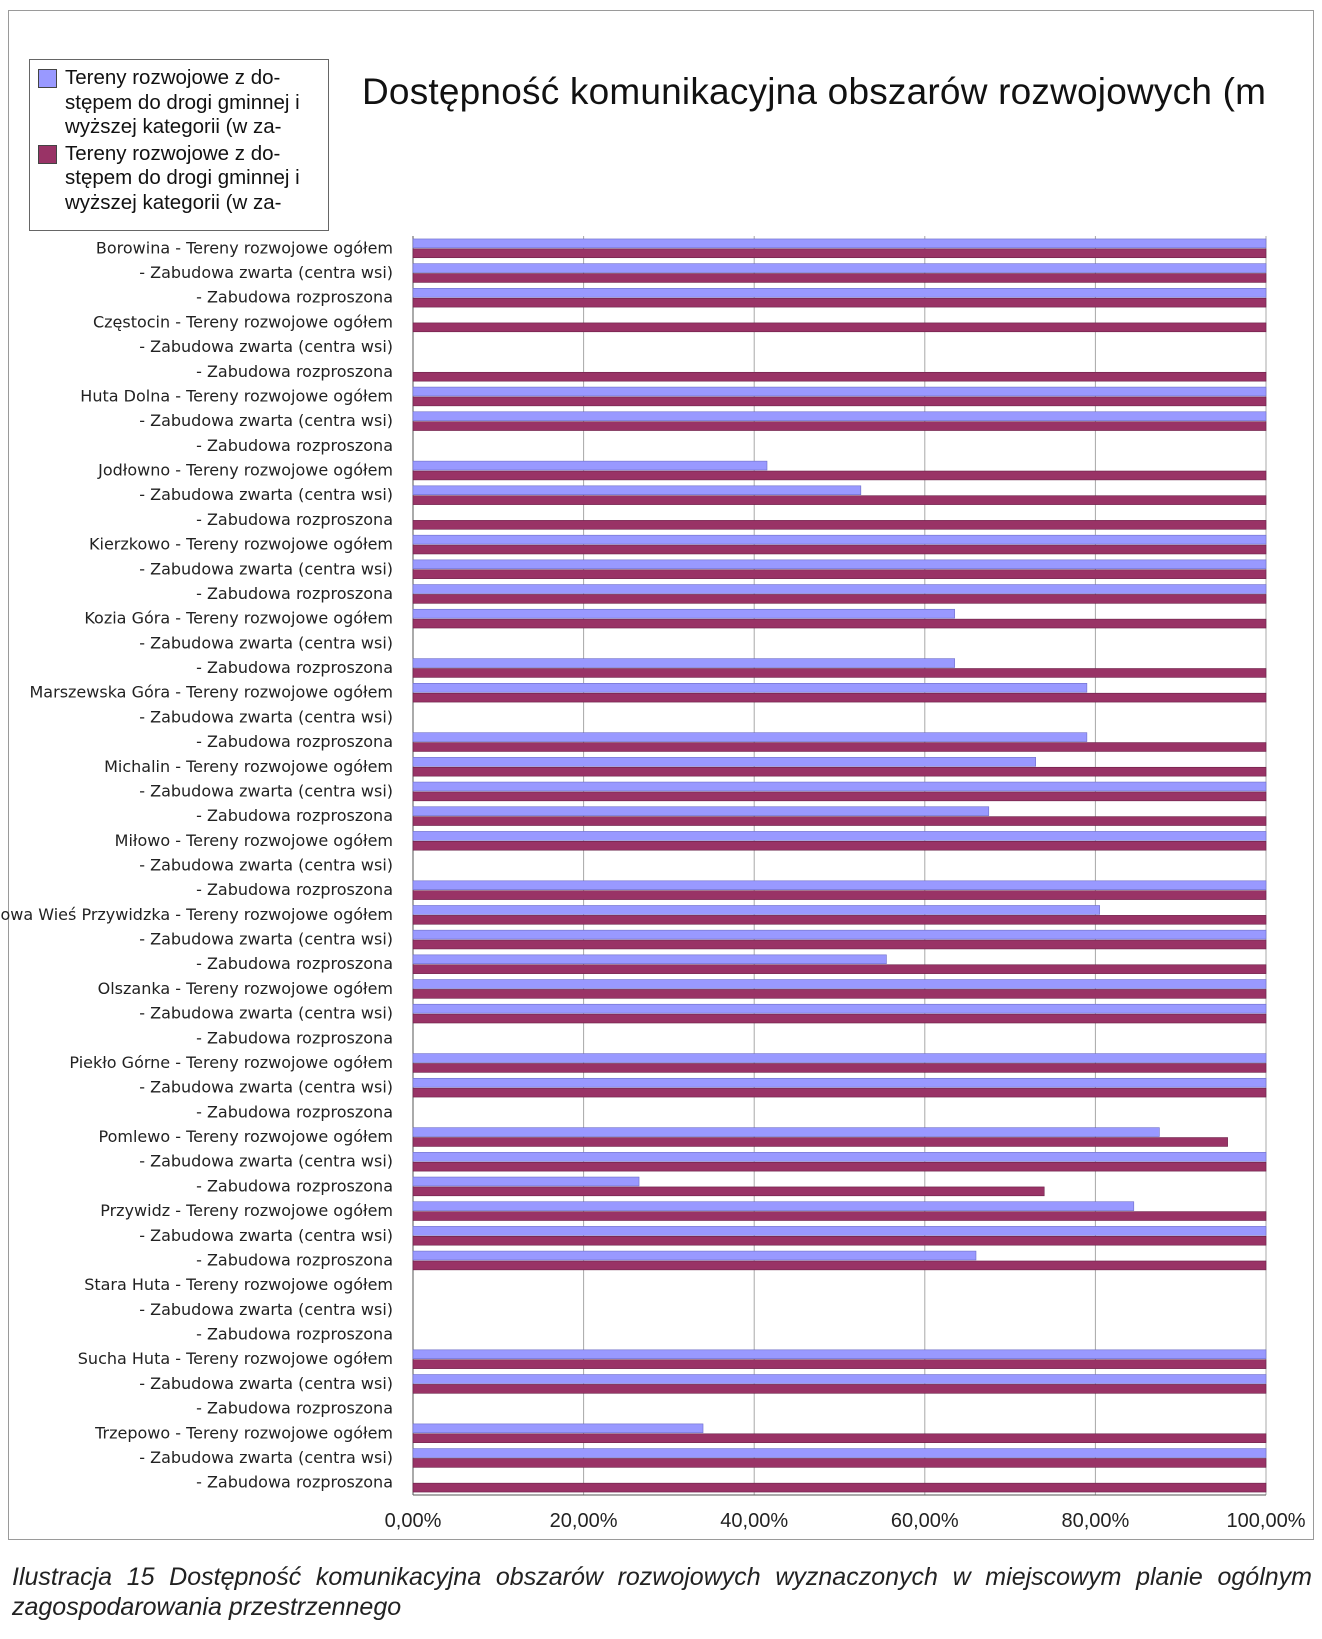 The image size is (1322, 1639). I want to click on y-category-label: Huta Dolna - Tereny rozwojowe ogółem, so click(236, 395).